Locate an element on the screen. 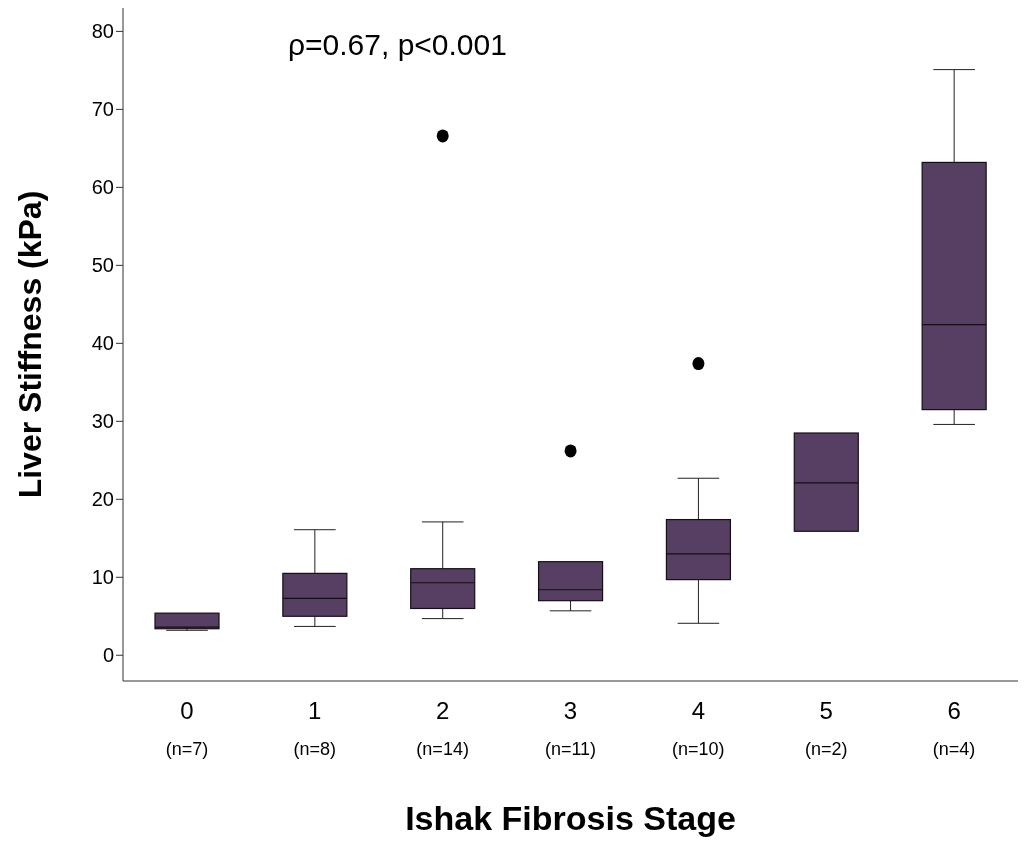  y-tick-label: 40 is located at coordinates (102, 343).